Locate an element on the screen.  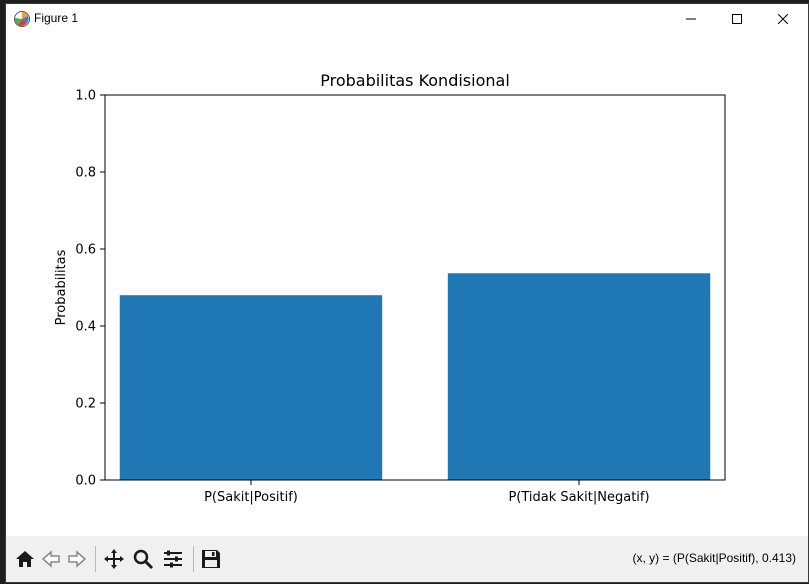
pan-icon is located at coordinates (114, 559).